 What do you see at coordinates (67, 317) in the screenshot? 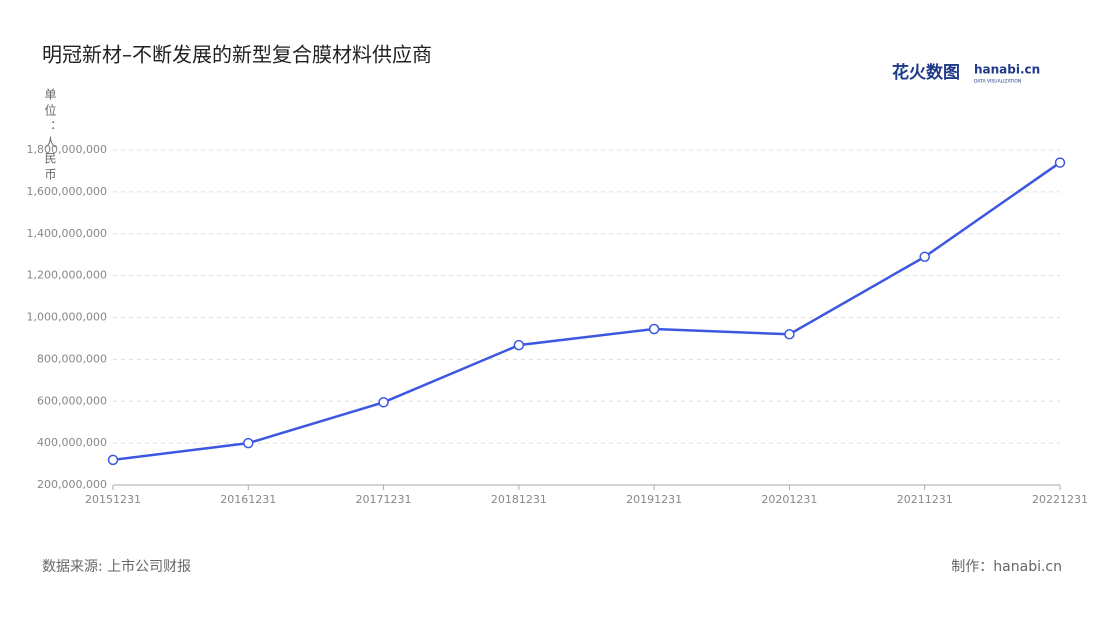
I see `y-tick-label: 1,000,000,000` at bounding box center [67, 317].